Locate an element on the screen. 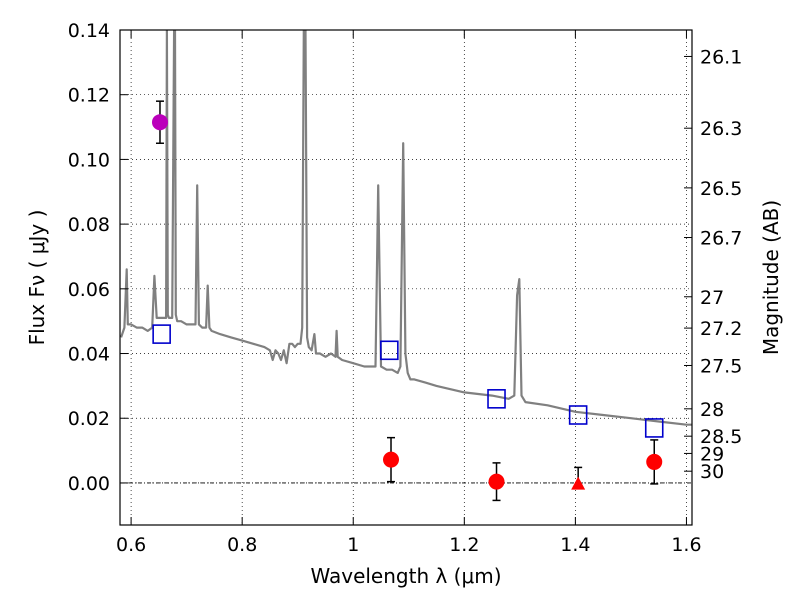 This screenshot has height=600, width=800. y-tick-label: 0.08 is located at coordinates (89, 225).